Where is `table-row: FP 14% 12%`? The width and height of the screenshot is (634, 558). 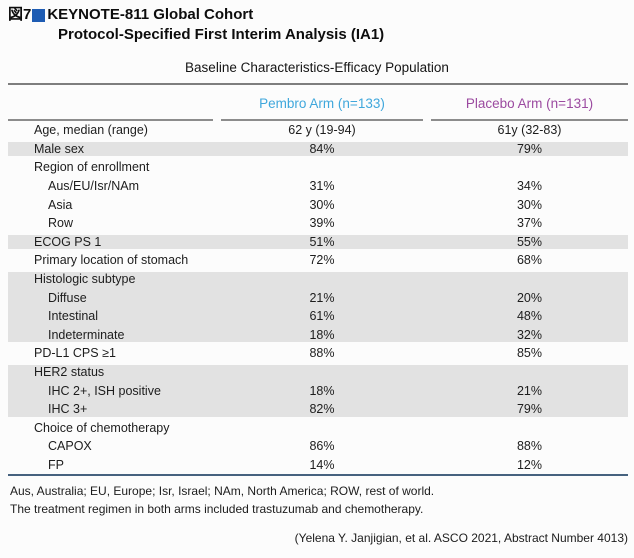
table-row: FP 14% 12% is located at coordinates (318, 465).